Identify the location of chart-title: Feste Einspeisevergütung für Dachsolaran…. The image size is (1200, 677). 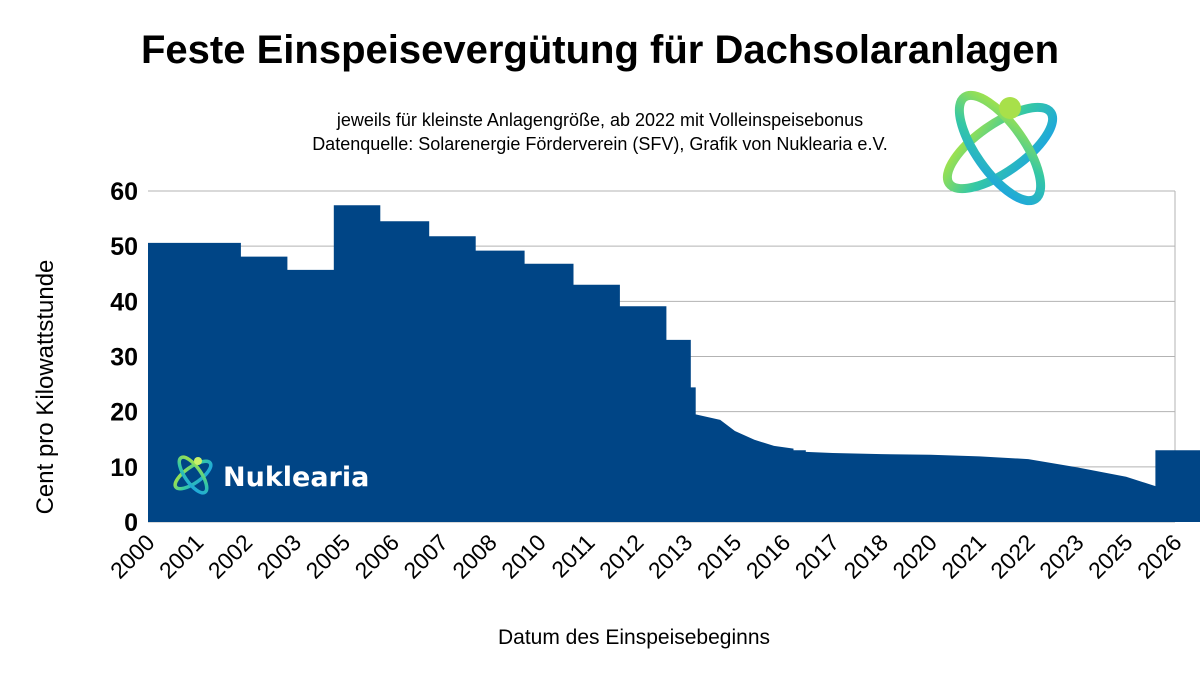
(600, 50).